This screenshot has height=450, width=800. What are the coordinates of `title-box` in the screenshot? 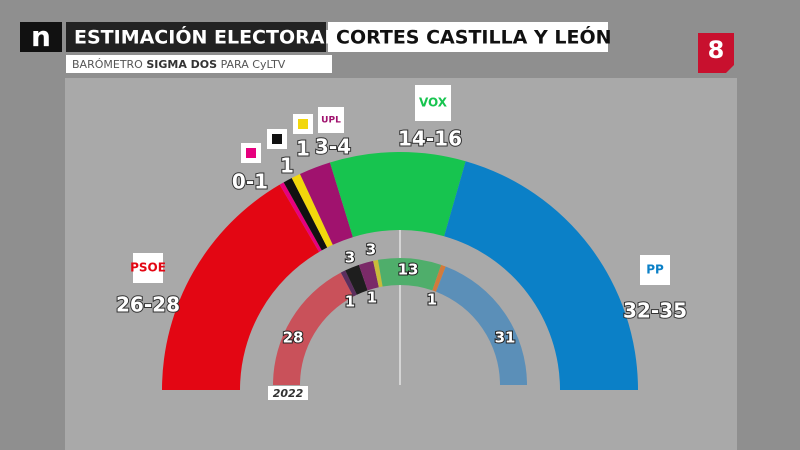 It's located at (196, 37).